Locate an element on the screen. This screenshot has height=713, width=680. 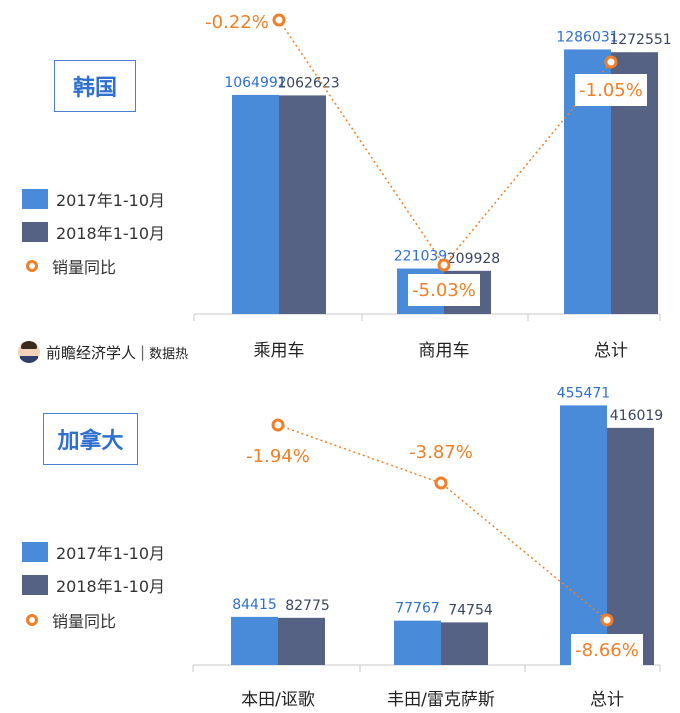
data-label-2018: 1272551 is located at coordinates (640, 40).